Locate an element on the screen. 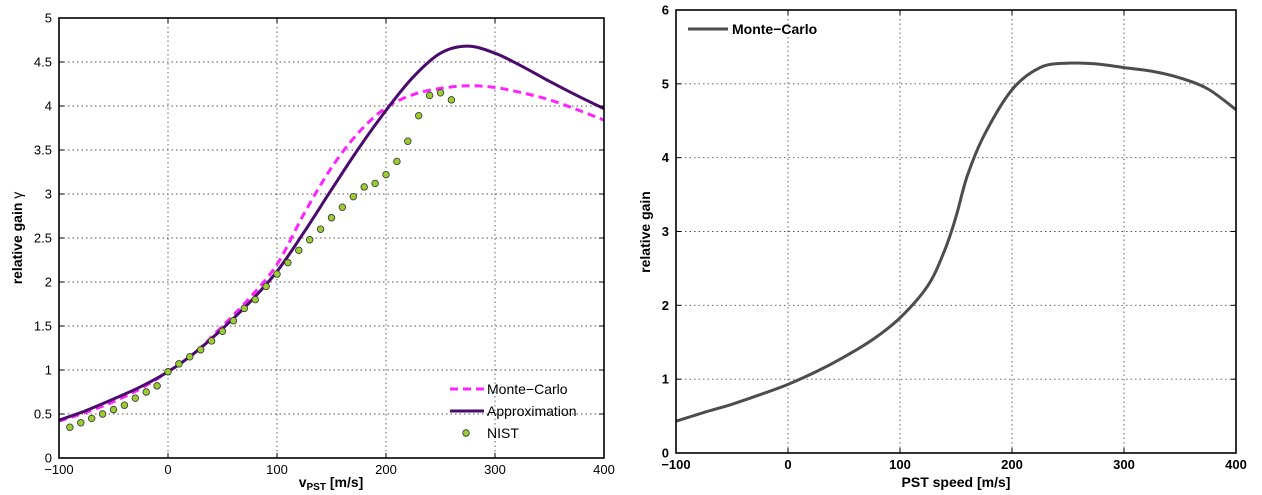 This screenshot has width=1262, height=495. y-tick-label: 3.5 is located at coordinates (43, 150).